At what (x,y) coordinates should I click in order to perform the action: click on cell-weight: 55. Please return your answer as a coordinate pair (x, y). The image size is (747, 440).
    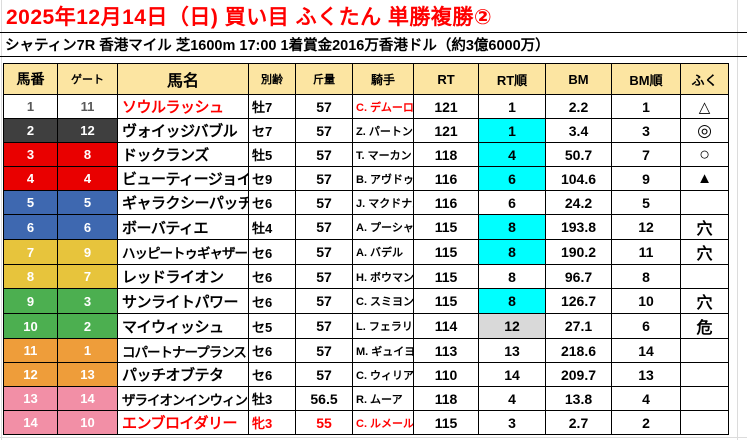
    Looking at the image, I should click on (324, 422).